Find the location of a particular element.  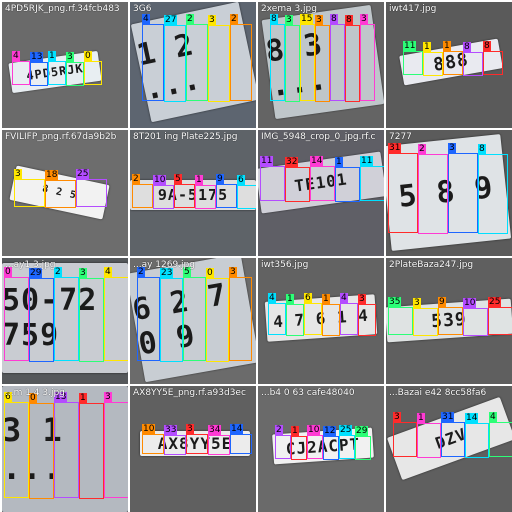

detection-label: 35 is located at coordinates (395, 302).